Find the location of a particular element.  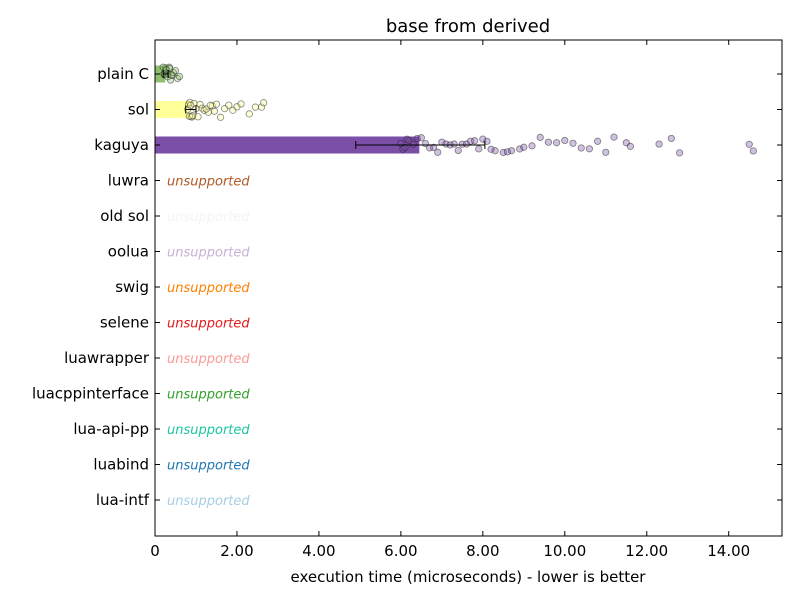

bar-plain-C is located at coordinates (160, 74).